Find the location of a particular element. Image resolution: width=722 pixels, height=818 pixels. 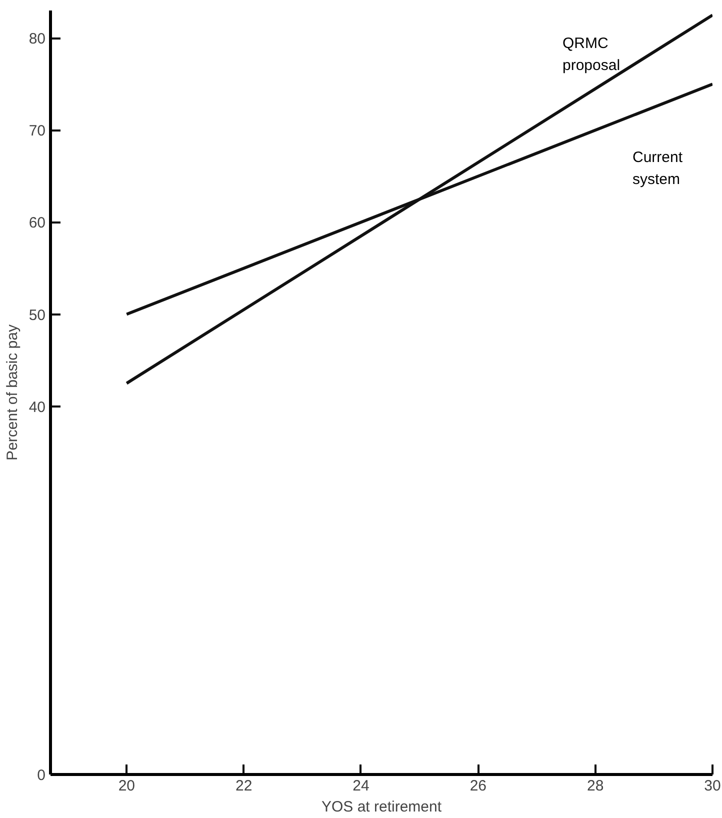

text: Current system is located at coordinates (658, 168).